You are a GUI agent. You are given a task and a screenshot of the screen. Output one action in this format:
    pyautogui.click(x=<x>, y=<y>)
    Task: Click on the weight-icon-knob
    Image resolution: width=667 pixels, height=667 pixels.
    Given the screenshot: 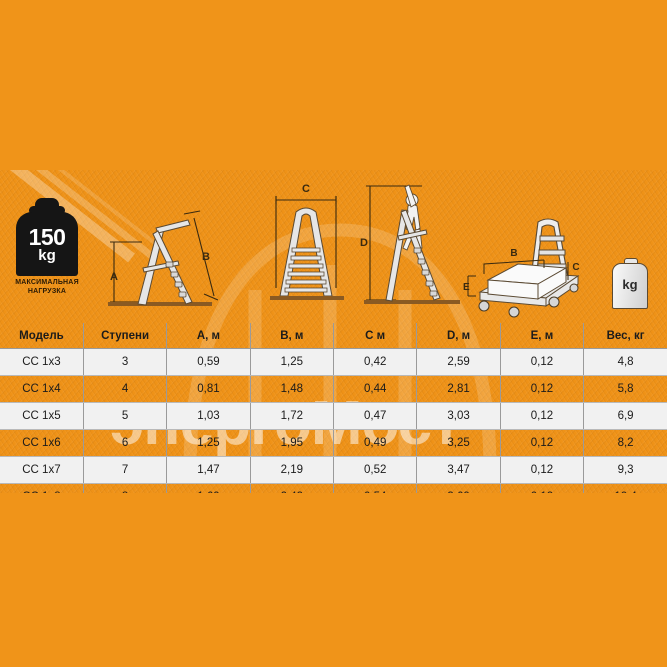 What is the action you would take?
    pyautogui.click(x=47, y=203)
    